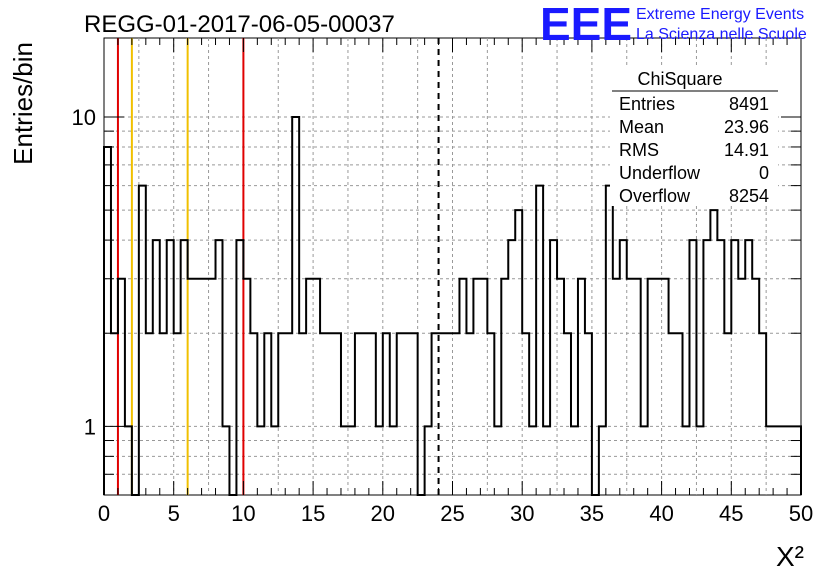  Describe the element at coordinates (746, 150) in the screenshot. I see `stats-value: 14.91` at that location.